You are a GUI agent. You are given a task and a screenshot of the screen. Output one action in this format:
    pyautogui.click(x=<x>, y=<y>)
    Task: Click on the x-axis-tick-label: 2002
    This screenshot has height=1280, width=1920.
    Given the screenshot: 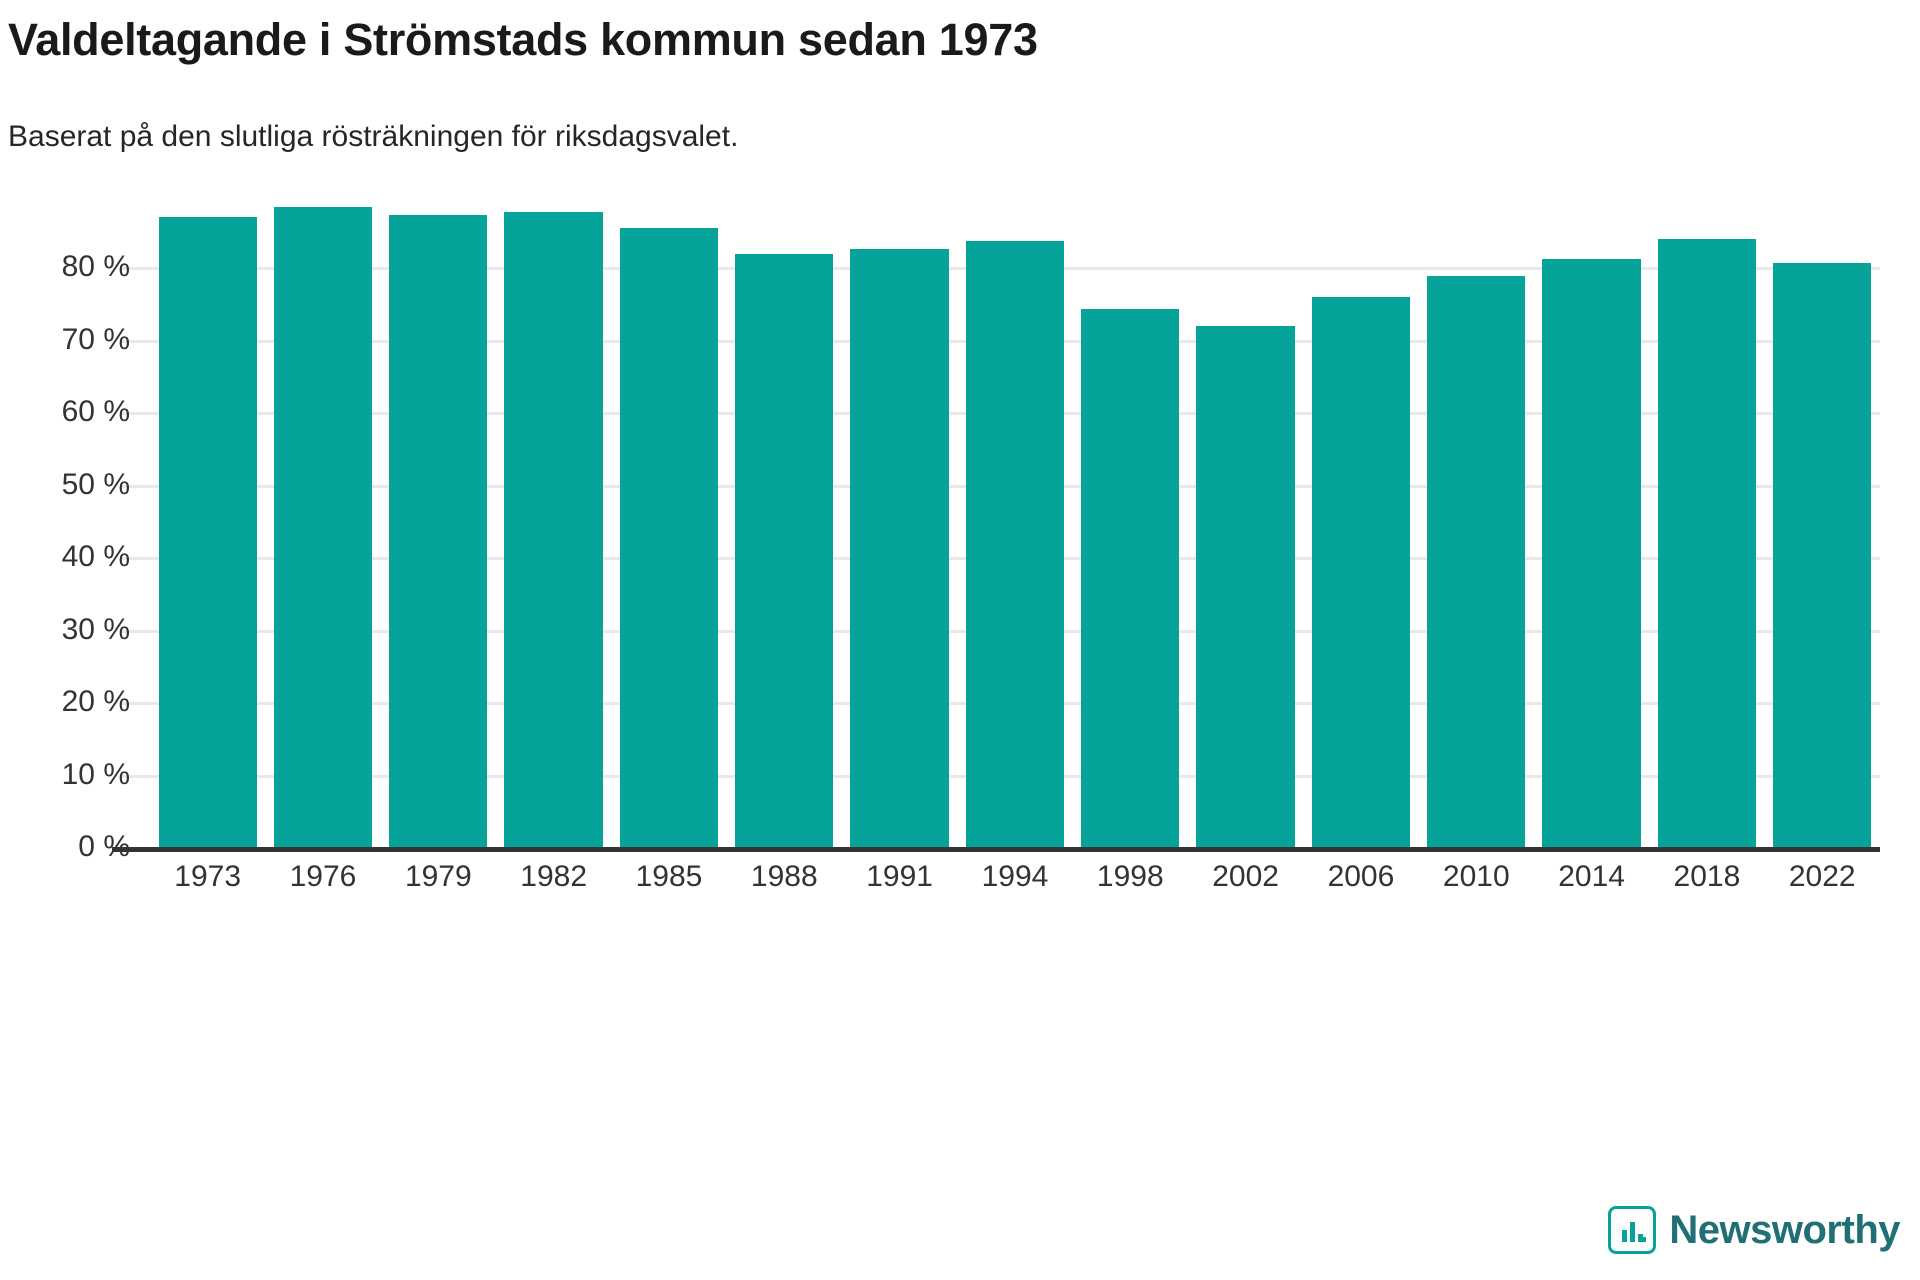 What is the action you would take?
    pyautogui.click(x=1245, y=876)
    